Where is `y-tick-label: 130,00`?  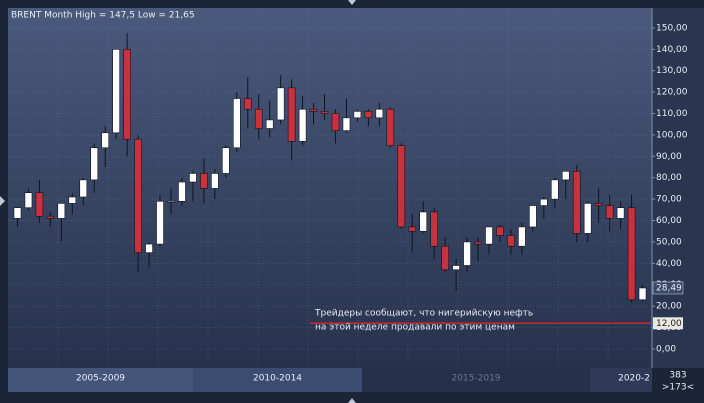
y-tick-label: 130,00 is located at coordinates (672, 71).